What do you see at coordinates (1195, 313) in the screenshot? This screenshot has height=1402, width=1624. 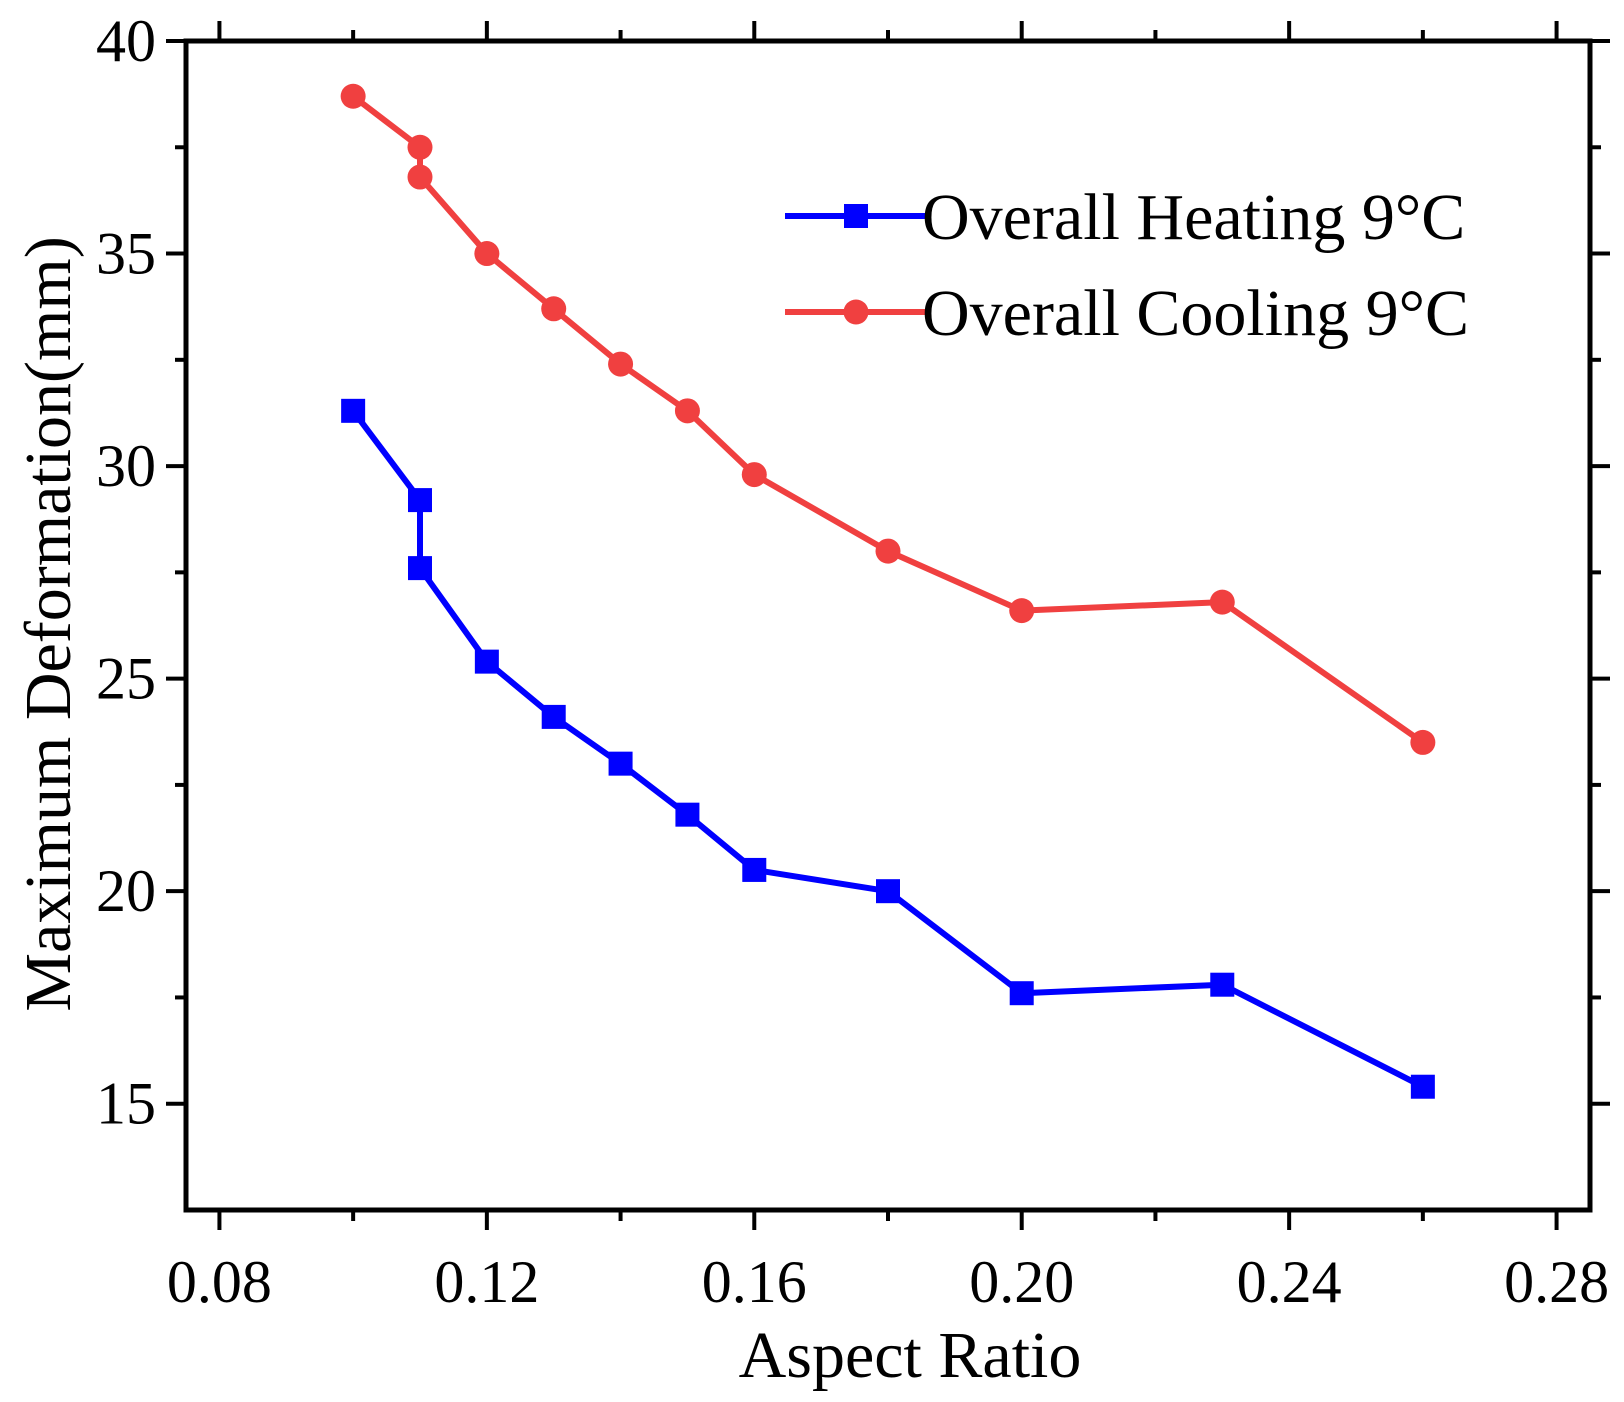 I see `legend-label: Overall Cooling 9°C` at bounding box center [1195, 313].